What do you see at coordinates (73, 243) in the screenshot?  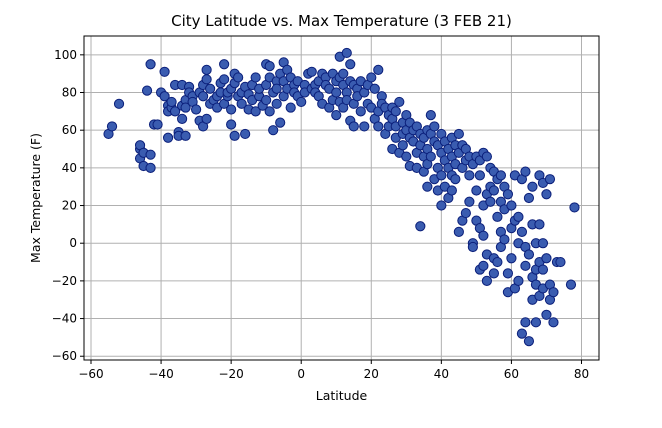 I see `y-tick-label: 0` at bounding box center [73, 243].